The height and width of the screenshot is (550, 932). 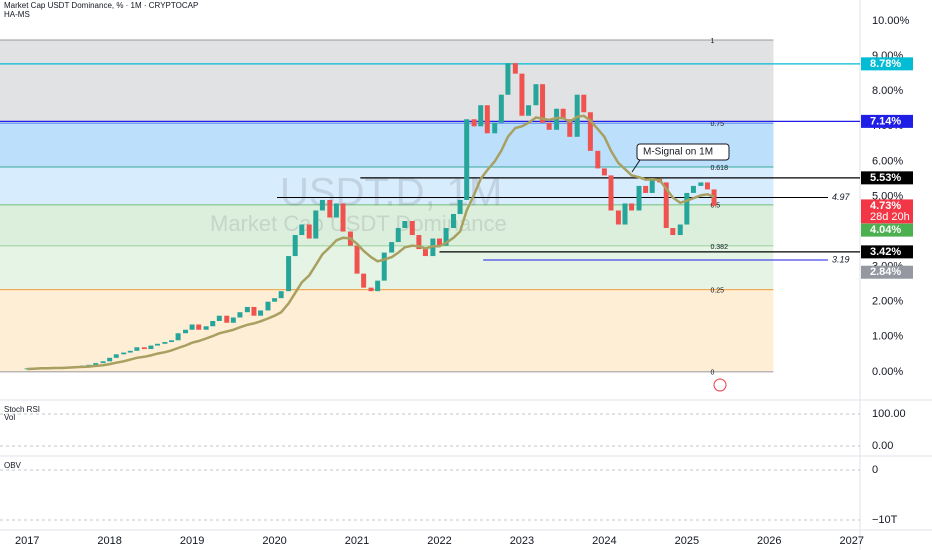 What do you see at coordinates (712, 373) in the screenshot?
I see `fib-label: 0` at bounding box center [712, 373].